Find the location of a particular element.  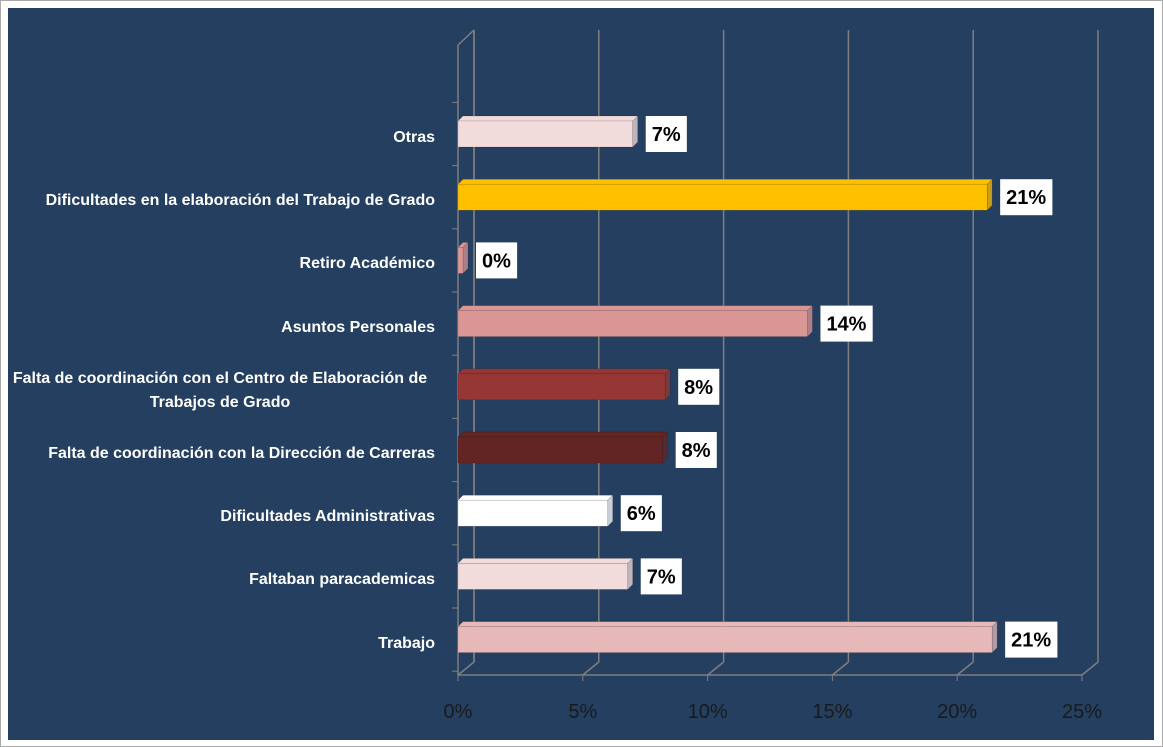

data-label: 14% is located at coordinates (846, 325).